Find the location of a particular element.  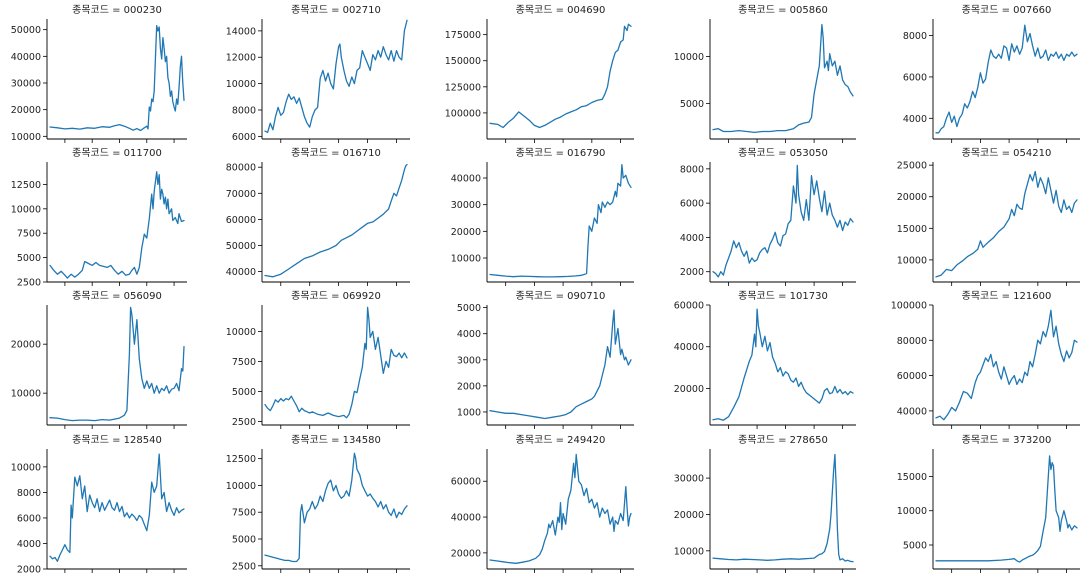

facet-title: 종목코드 = 056090 is located at coordinates (117, 296).